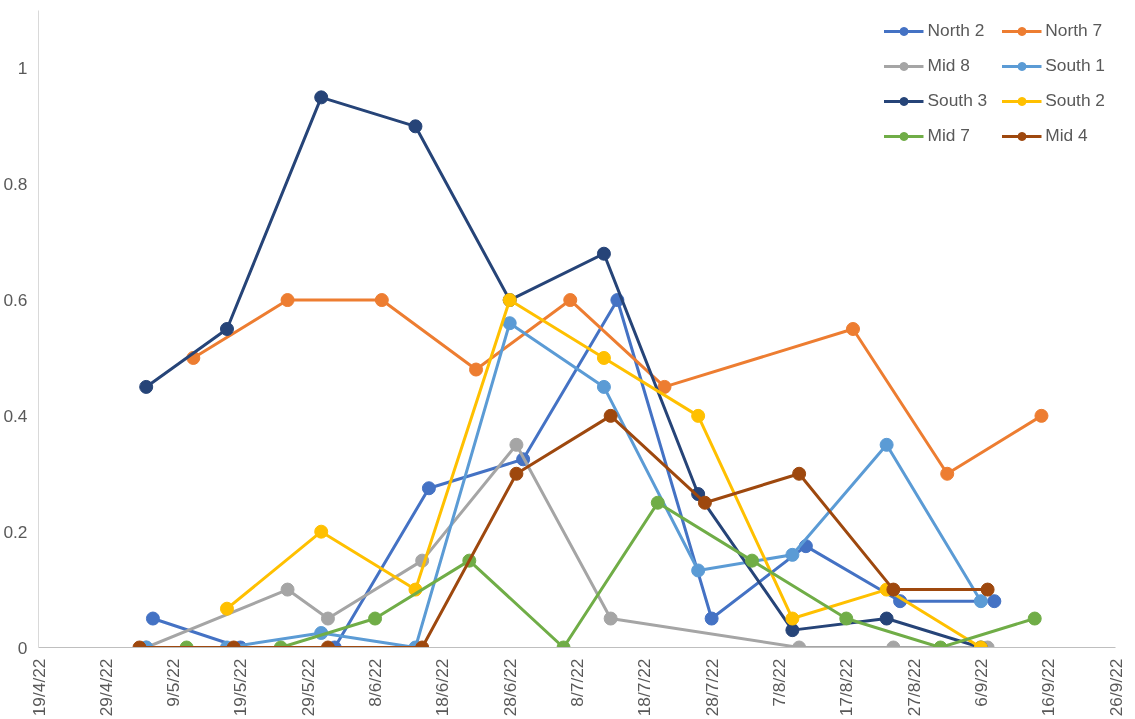  I want to click on x-tick-label: 8/6/22, so click(375, 682).